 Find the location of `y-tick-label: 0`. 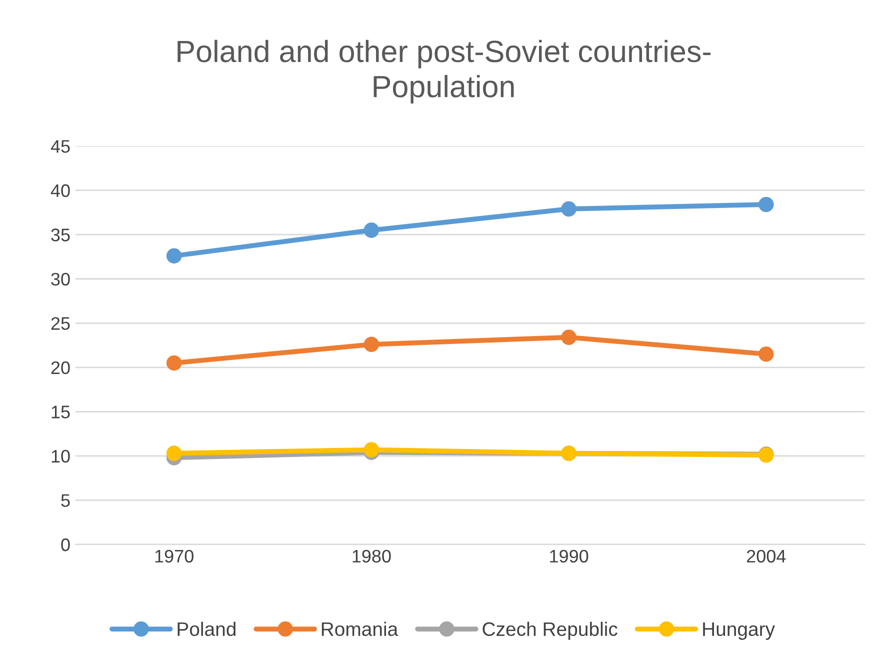

y-tick-label: 0 is located at coordinates (65, 545).